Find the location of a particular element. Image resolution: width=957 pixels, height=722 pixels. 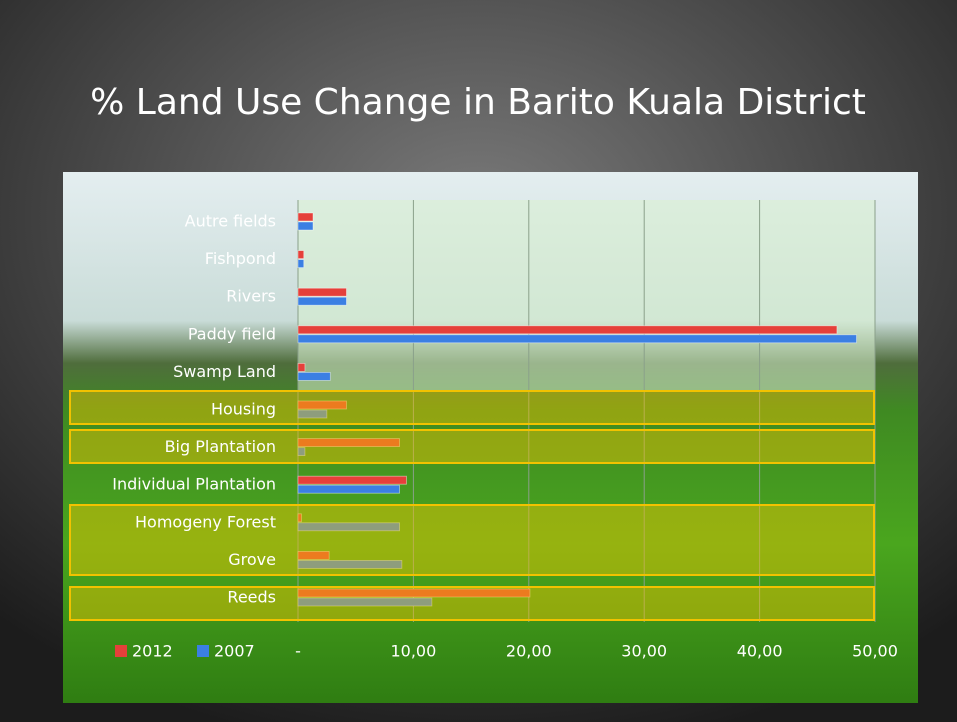

x-tick-label: 40,00 is located at coordinates (760, 651).